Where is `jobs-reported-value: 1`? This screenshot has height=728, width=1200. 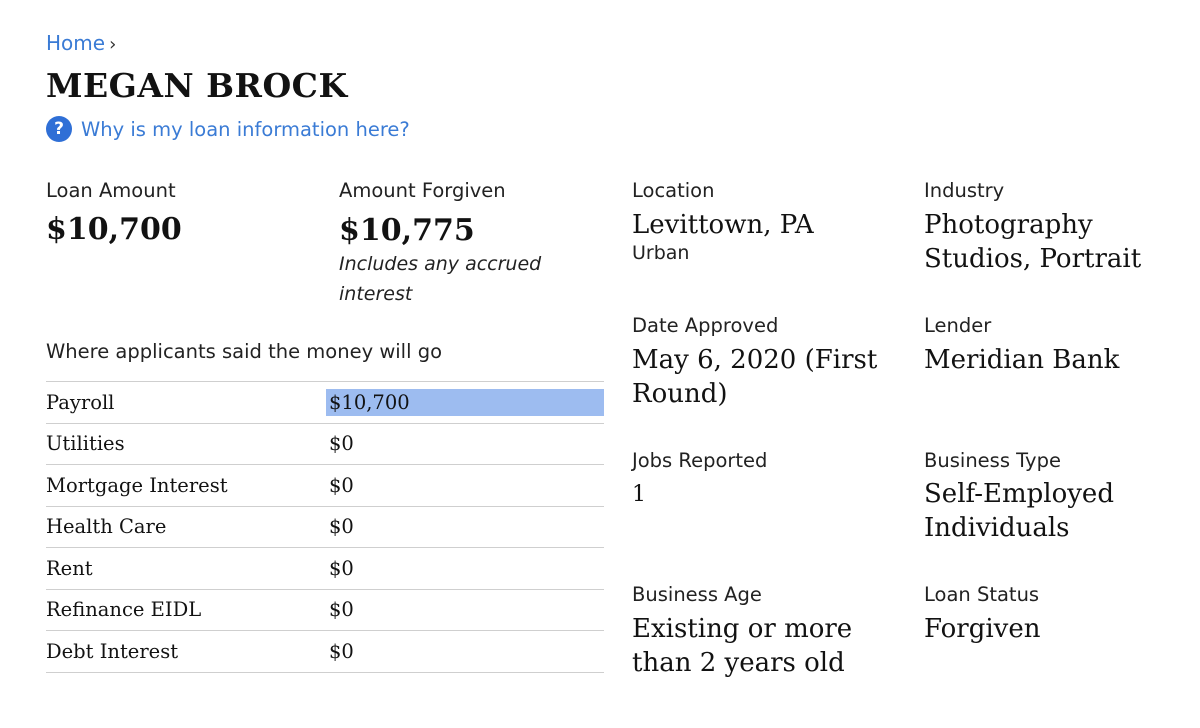
jobs-reported-value: 1 is located at coordinates (639, 494).